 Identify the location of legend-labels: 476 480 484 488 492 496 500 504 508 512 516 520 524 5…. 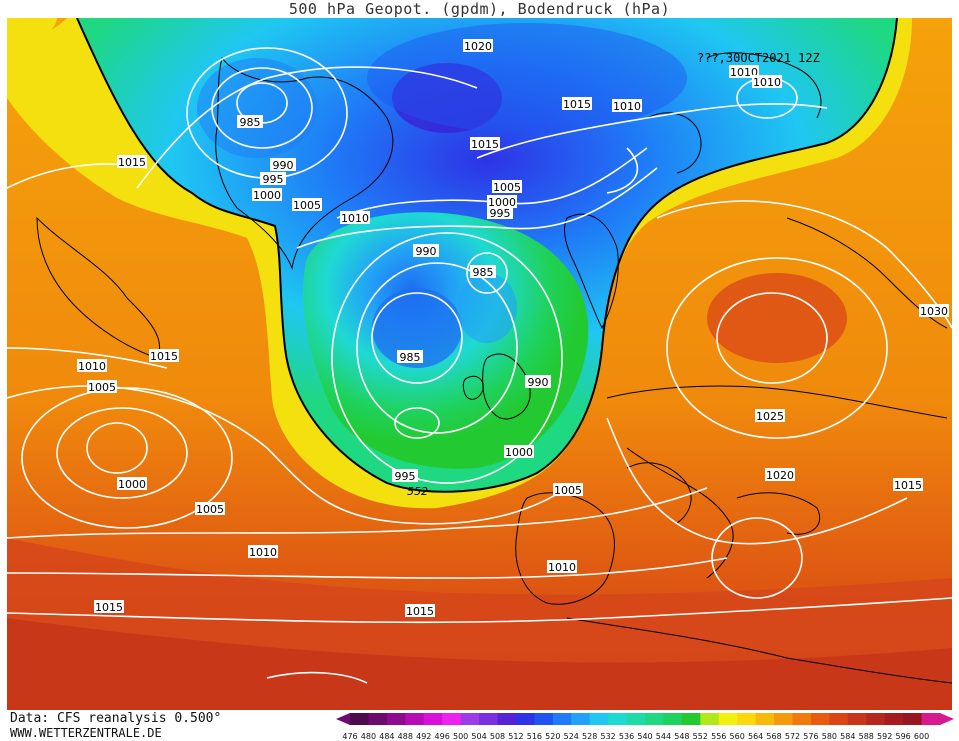
(635, 736).